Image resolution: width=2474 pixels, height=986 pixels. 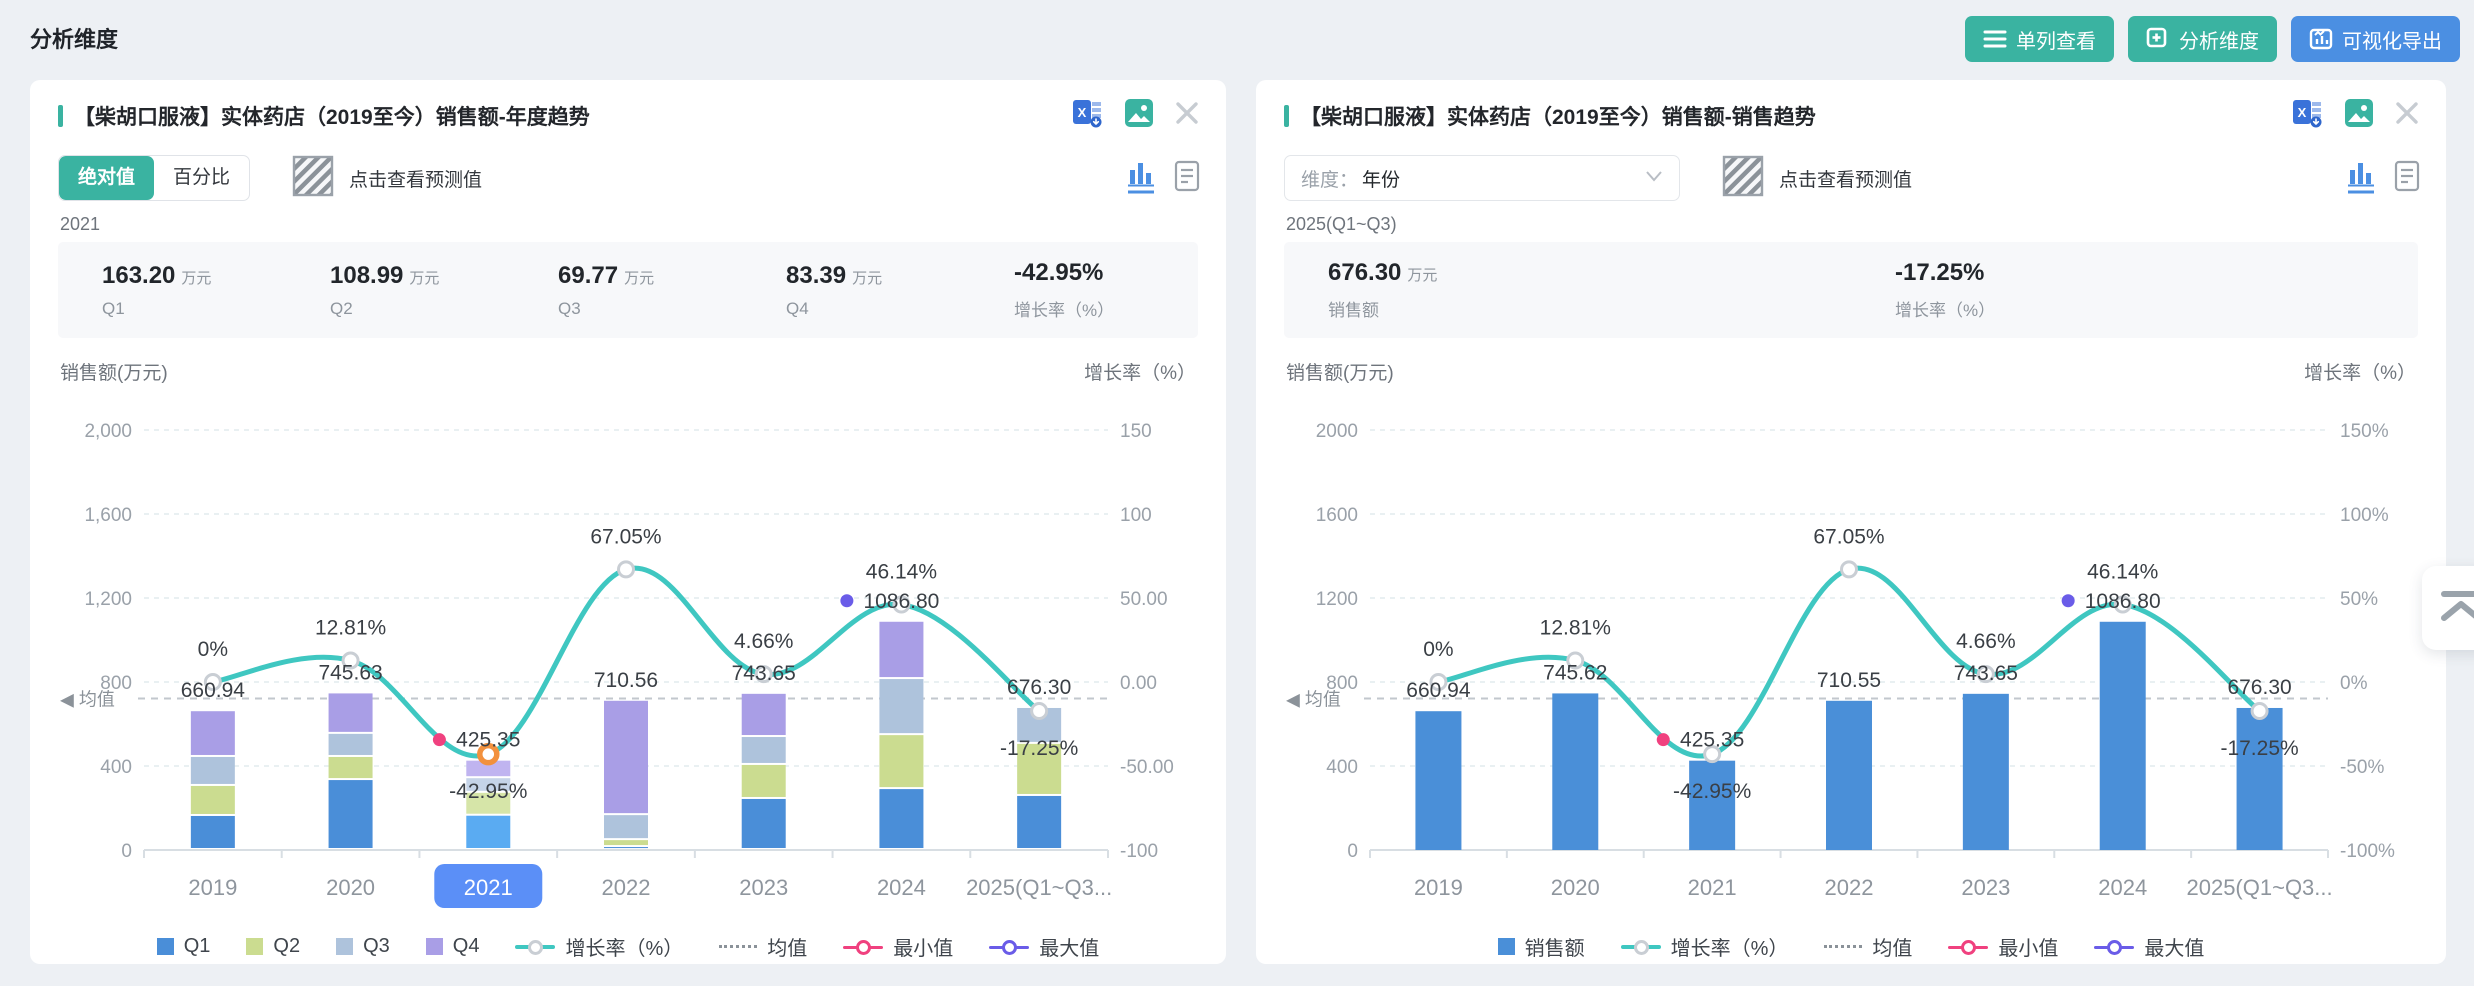 What do you see at coordinates (901, 887) in the screenshot?
I see `svg-text: 2024` at bounding box center [901, 887].